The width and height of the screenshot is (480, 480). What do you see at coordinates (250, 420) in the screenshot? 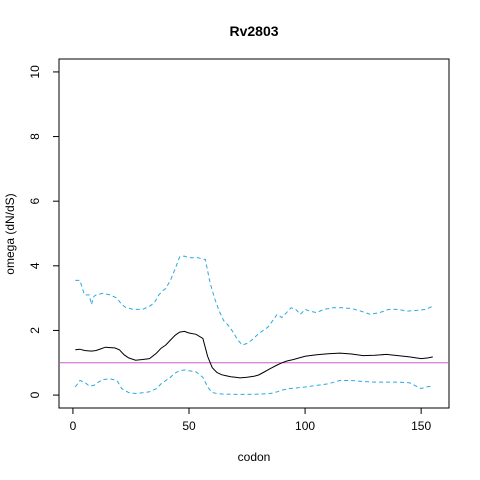
I see `x-axis: 0 50 100 150` at bounding box center [250, 420].